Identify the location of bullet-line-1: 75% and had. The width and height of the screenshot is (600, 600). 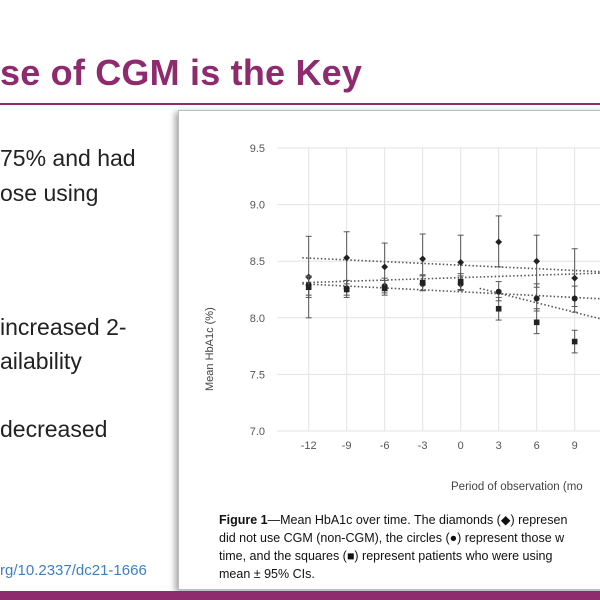
(68, 158).